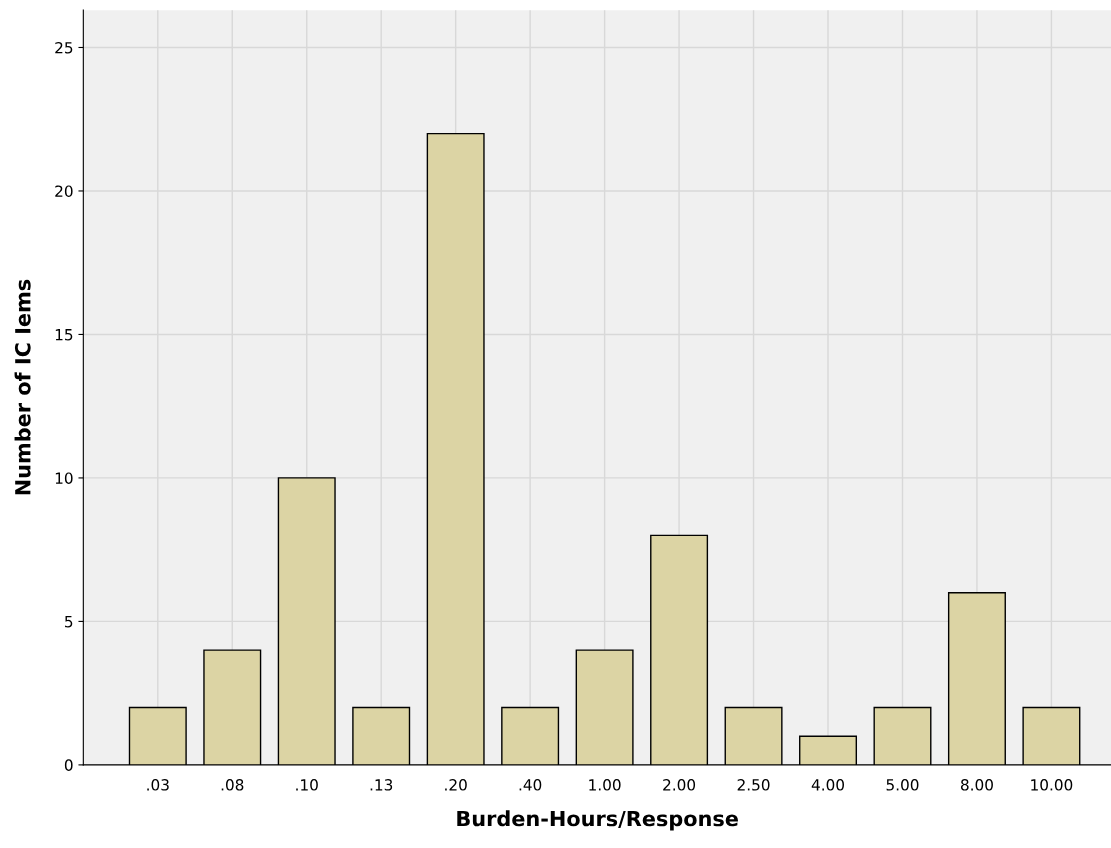  I want to click on y-tick-label: 15, so click(64, 335).